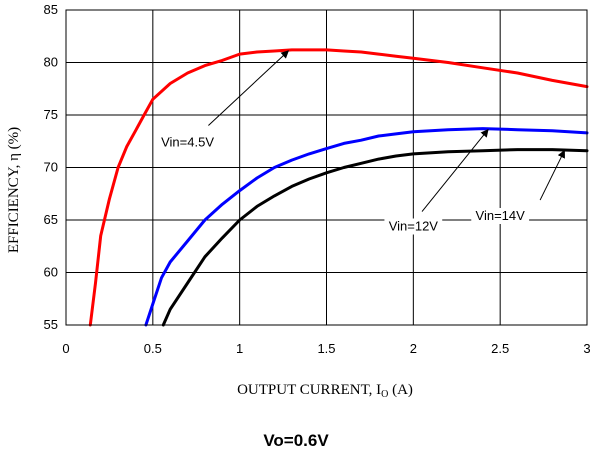 The width and height of the screenshot is (593, 456). What do you see at coordinates (51, 324) in the screenshot?
I see `y-tick-label: 55` at bounding box center [51, 324].